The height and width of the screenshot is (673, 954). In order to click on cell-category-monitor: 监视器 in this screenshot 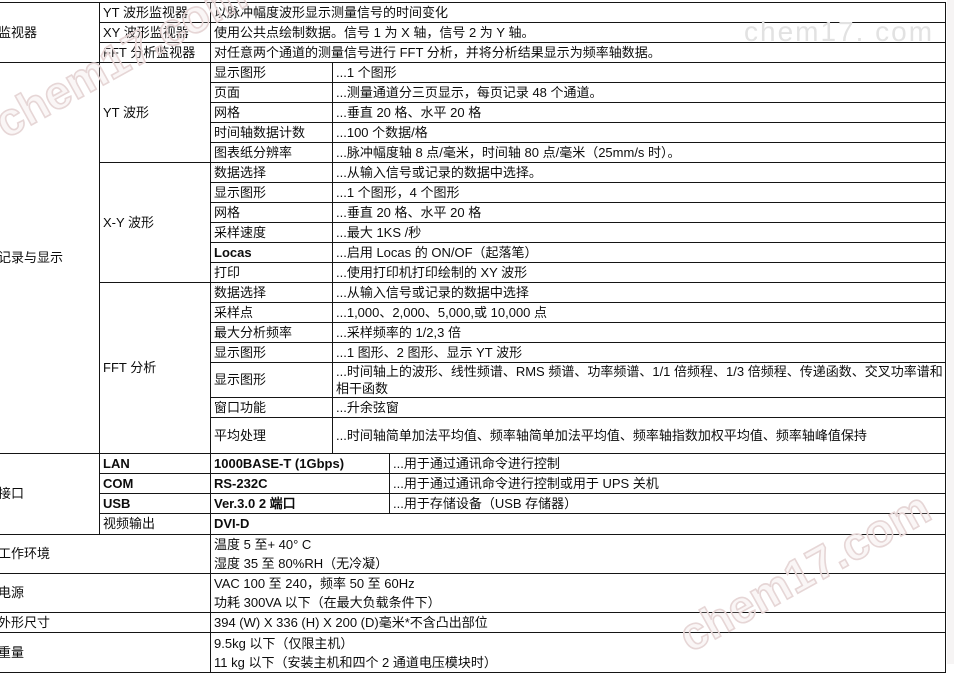, I will do `click(50, 32)`.